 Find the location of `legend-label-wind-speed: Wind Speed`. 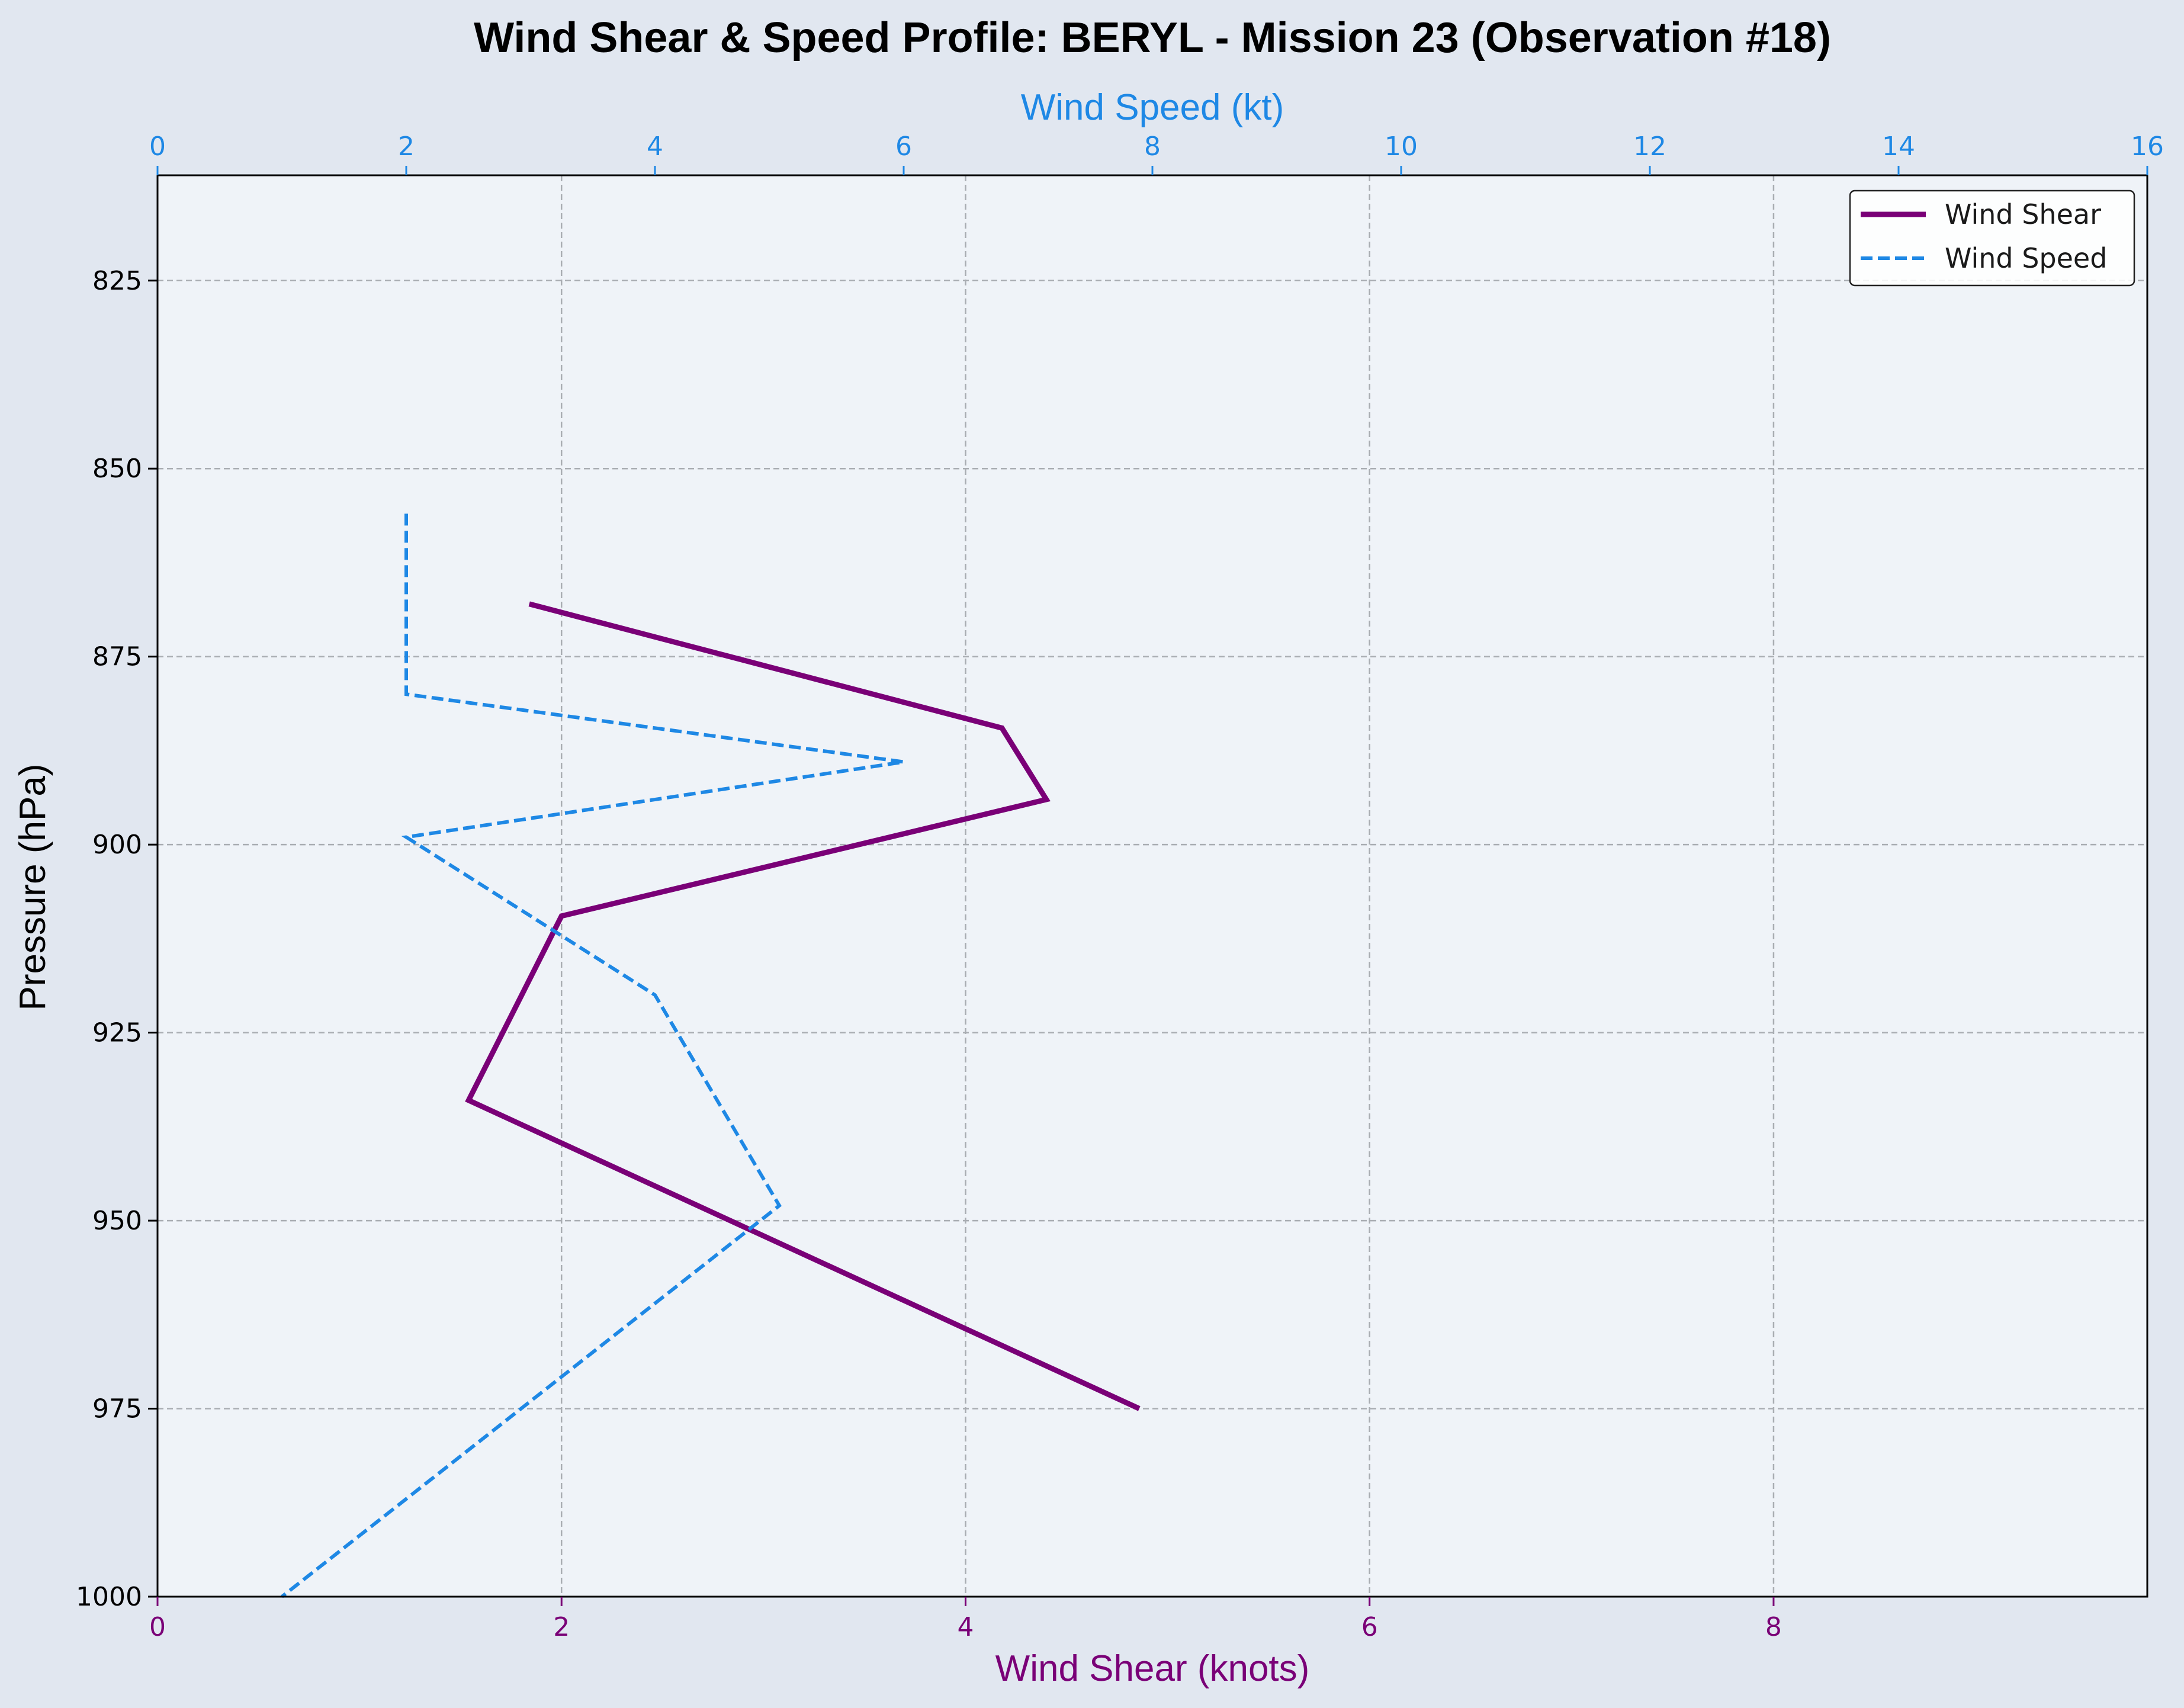

legend-label-wind-speed: Wind Speed is located at coordinates (2026, 258).